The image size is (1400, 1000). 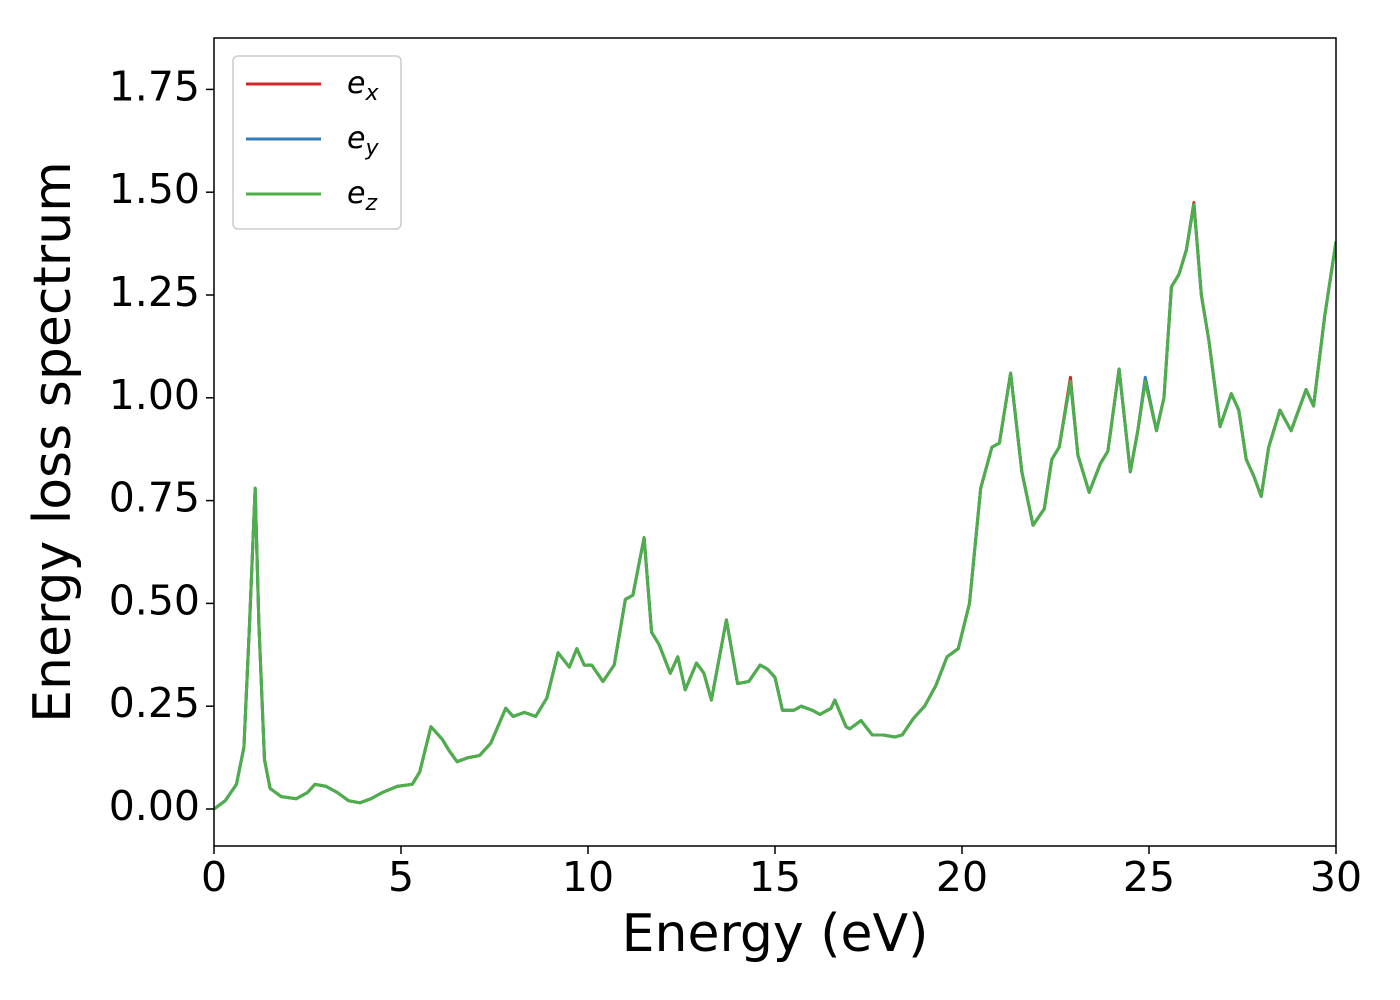 What do you see at coordinates (371, 93) in the screenshot?
I see `legend-subscript: x` at bounding box center [371, 93].